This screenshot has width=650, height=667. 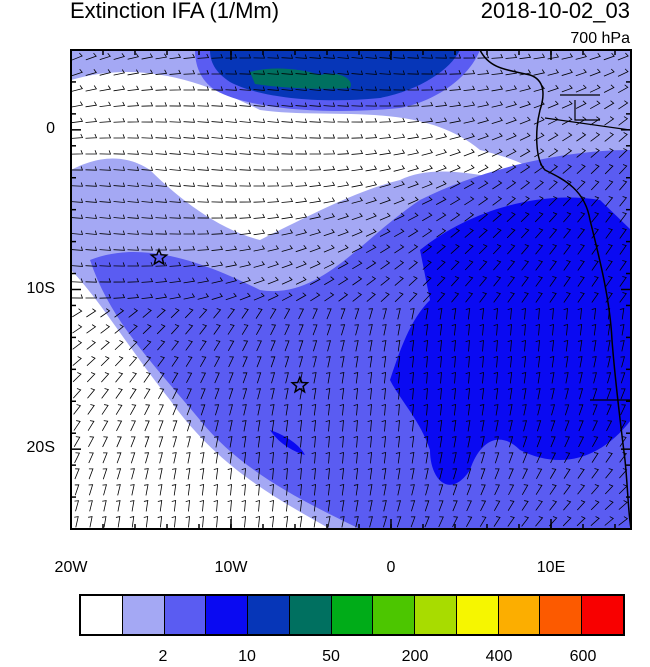 What do you see at coordinates (40, 288) in the screenshot?
I see `y-tick-label: 10S` at bounding box center [40, 288].